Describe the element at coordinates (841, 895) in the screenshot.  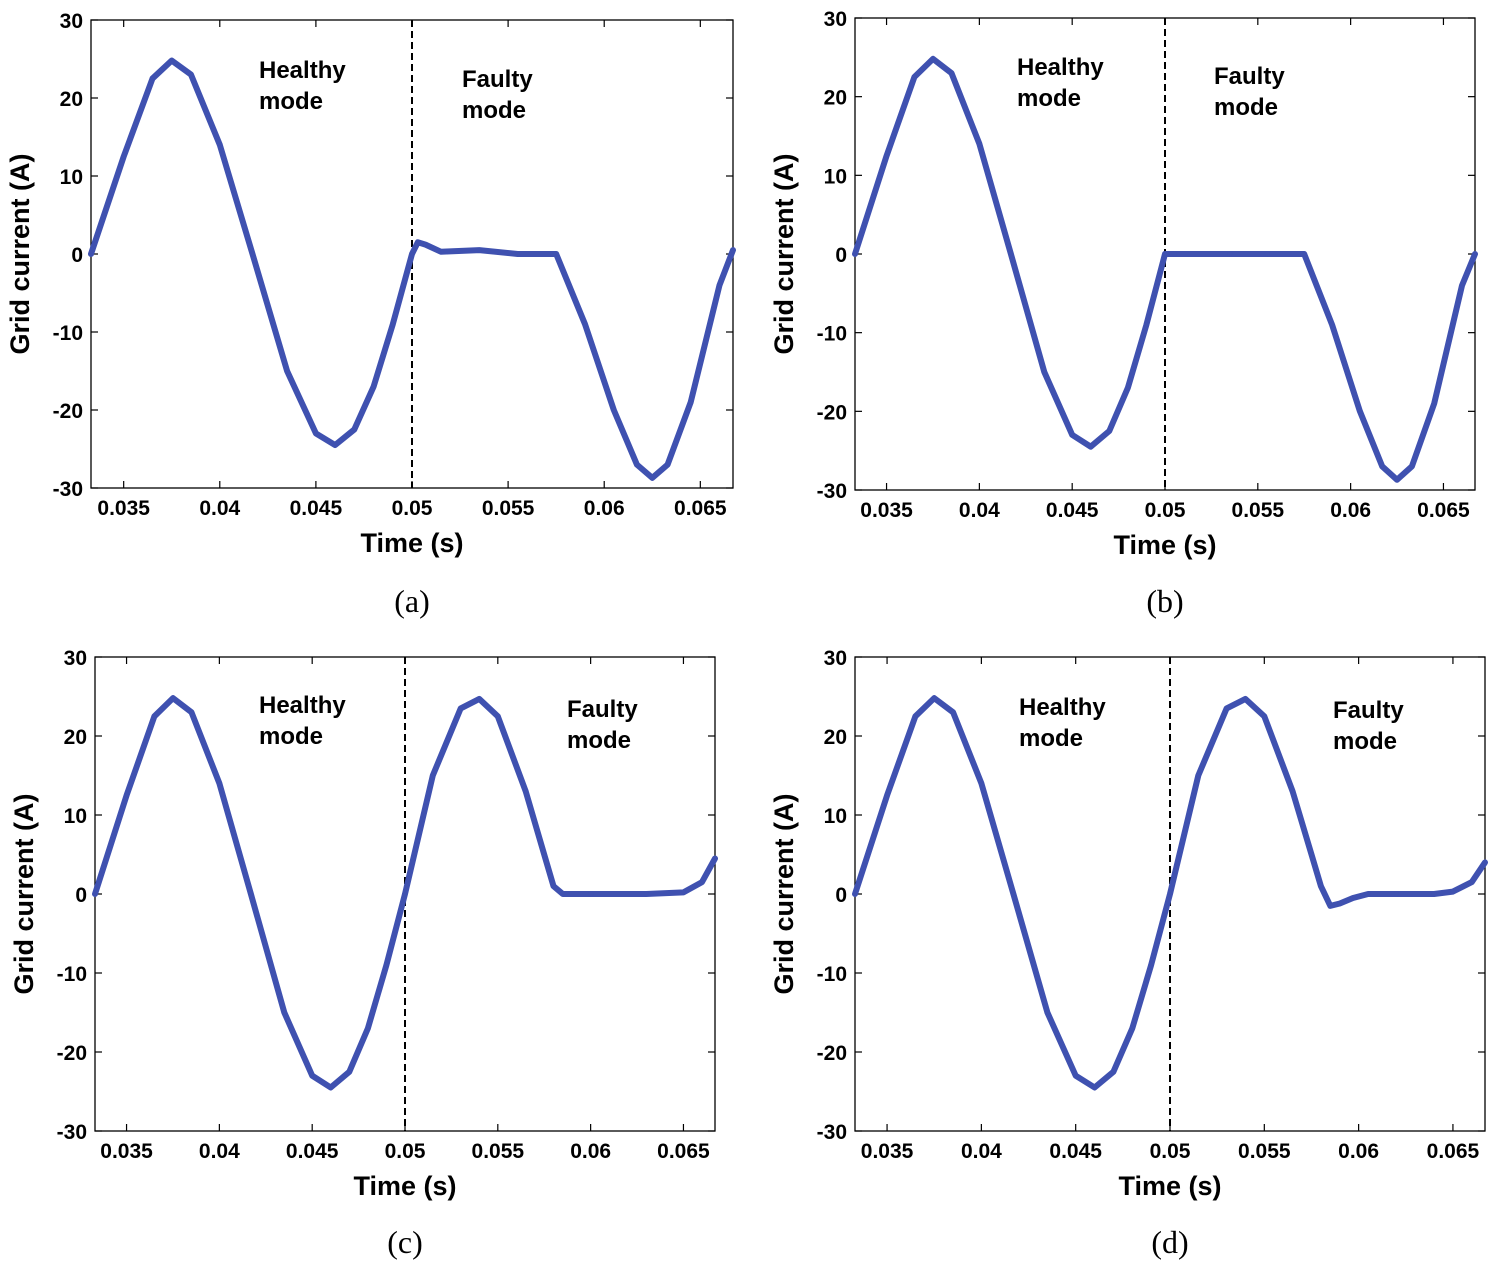
I see `y-tick-label: 0` at that location.